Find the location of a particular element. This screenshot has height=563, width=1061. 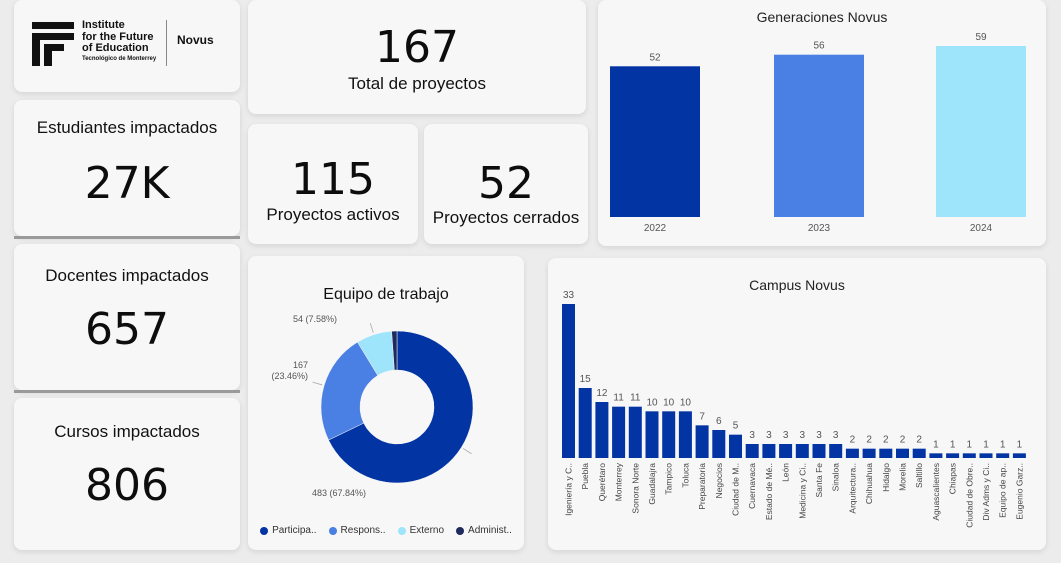

campus-category-label: Negocios is located at coordinates (719, 480).